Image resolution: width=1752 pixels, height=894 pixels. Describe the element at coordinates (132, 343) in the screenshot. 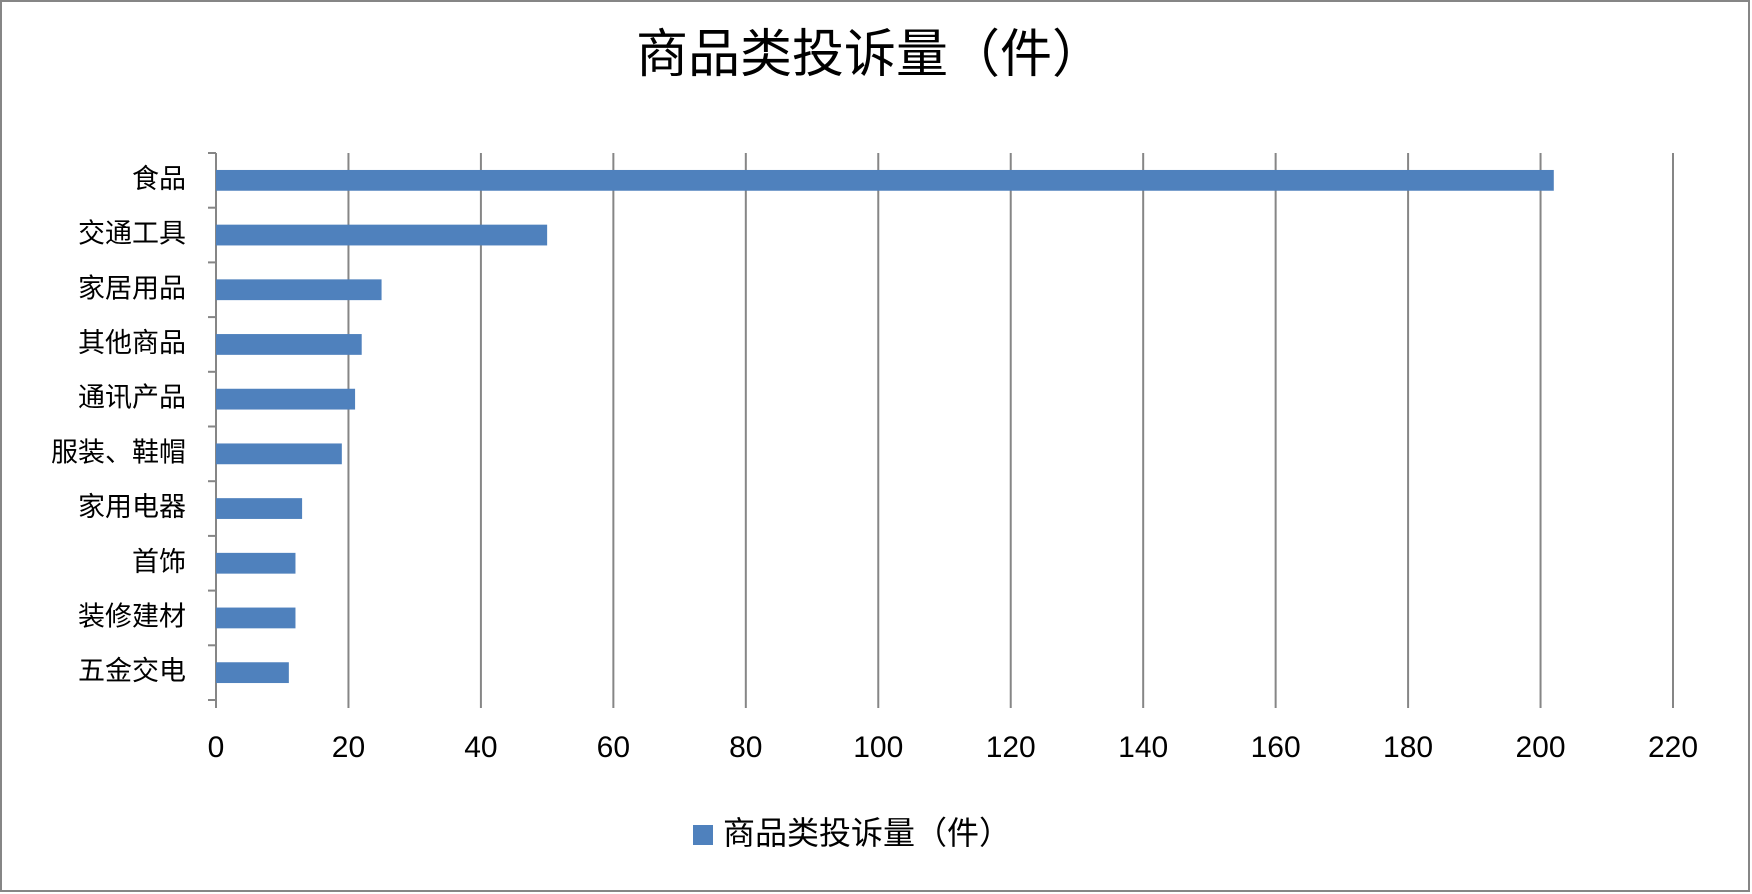

I see `y-tick-label: 其他商品` at that location.